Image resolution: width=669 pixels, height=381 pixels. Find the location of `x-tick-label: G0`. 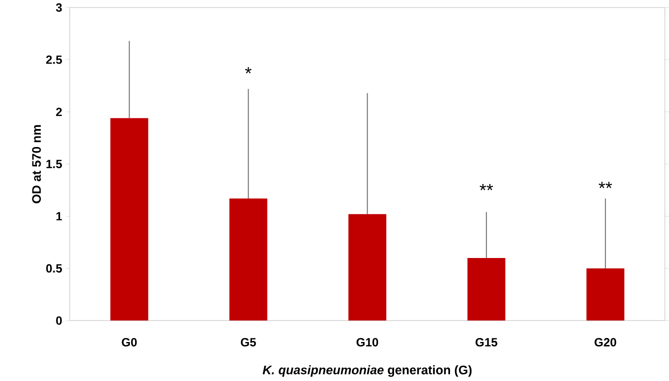

x-tick-label: G0 is located at coordinates (129, 342).